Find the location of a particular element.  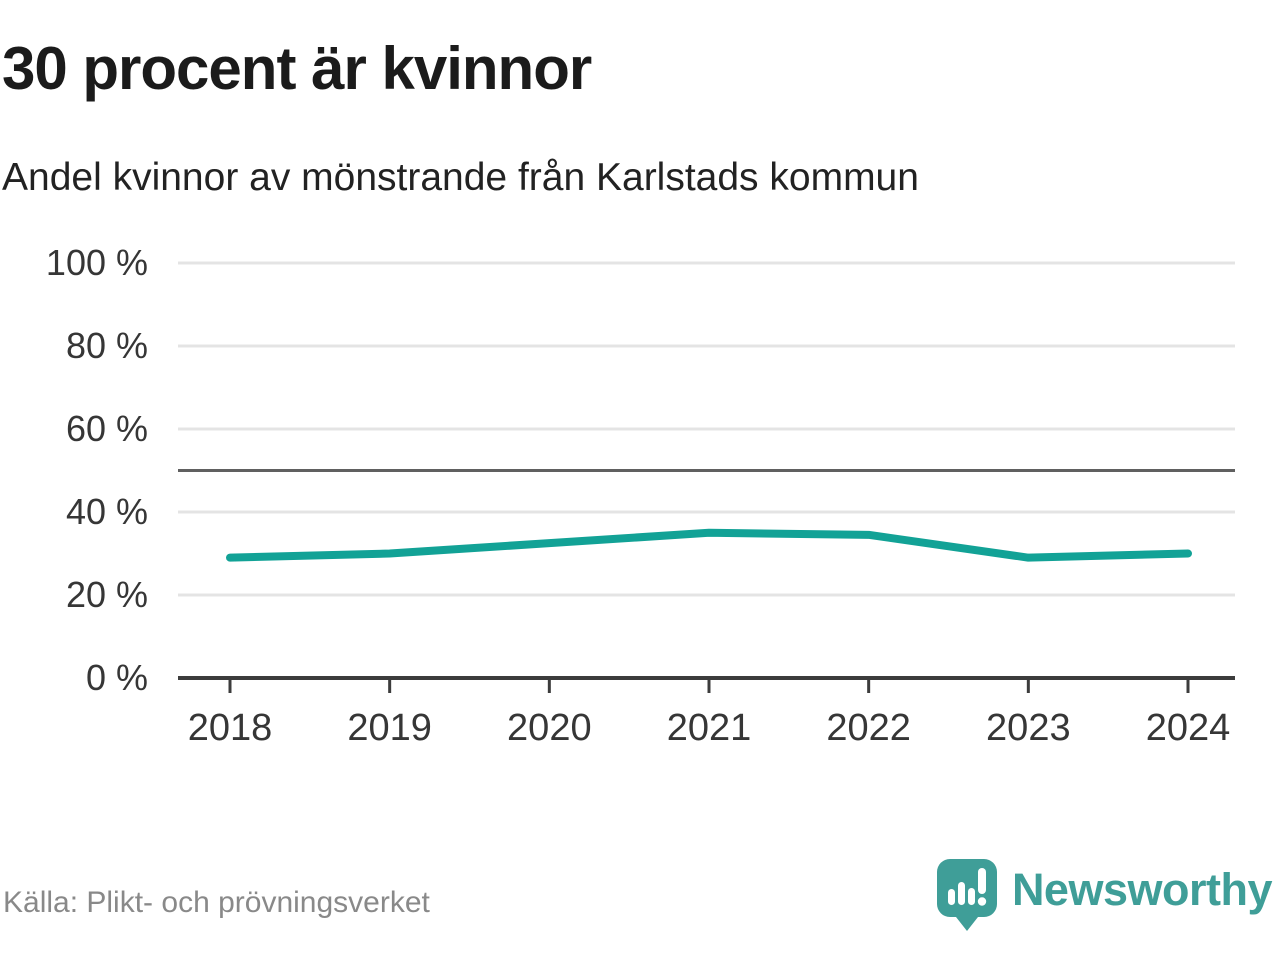

x-tick-label-2023: 2023 is located at coordinates (1028, 728).